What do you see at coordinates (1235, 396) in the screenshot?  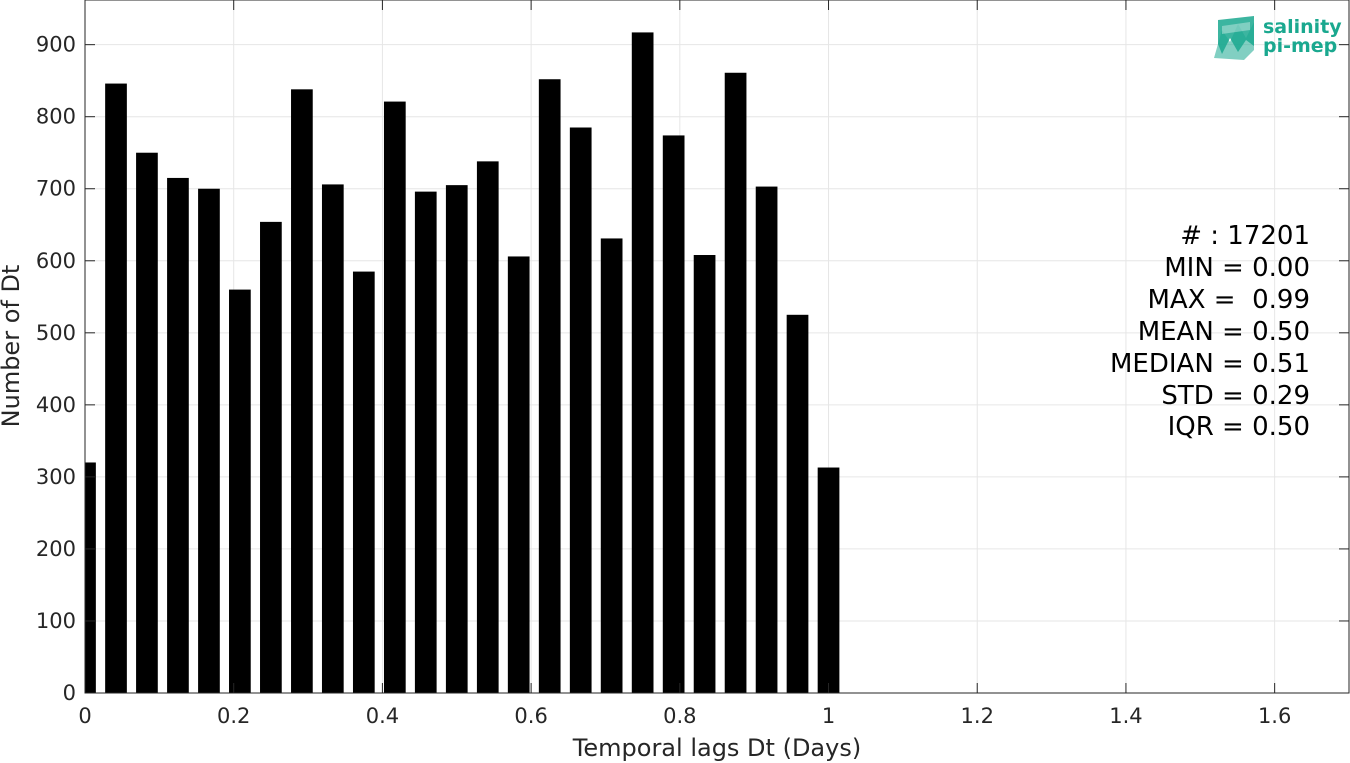 I see `stats-std: STD = 0.29` at bounding box center [1235, 396].